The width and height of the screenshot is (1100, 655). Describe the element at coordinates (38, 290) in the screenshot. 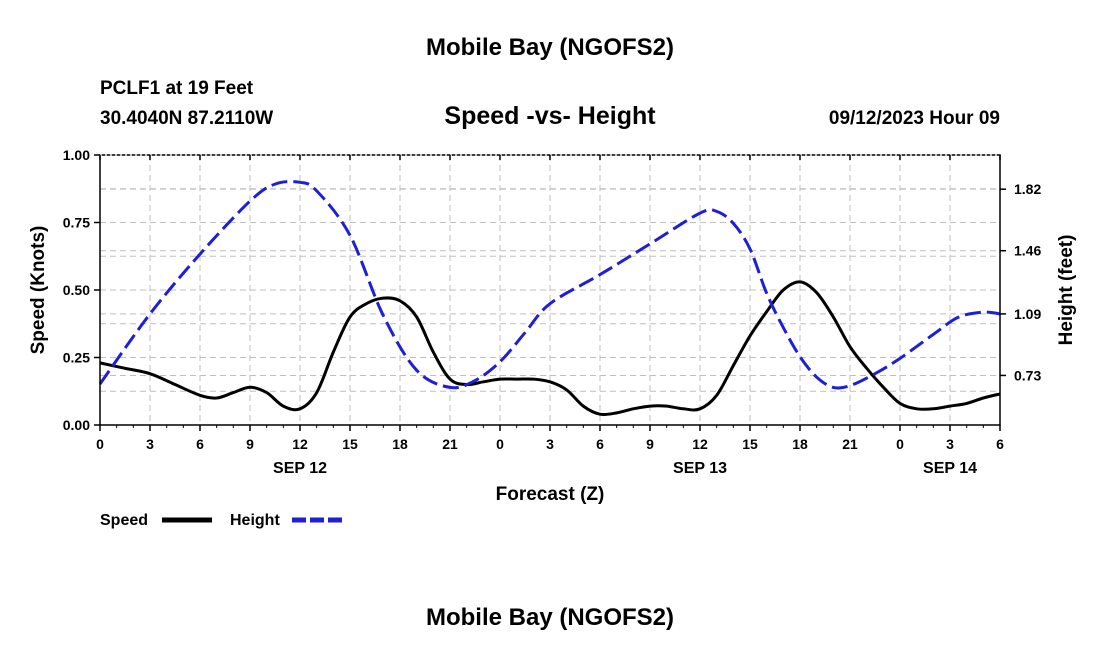

I see `y-axis-left-label: Speed (Knots)` at that location.